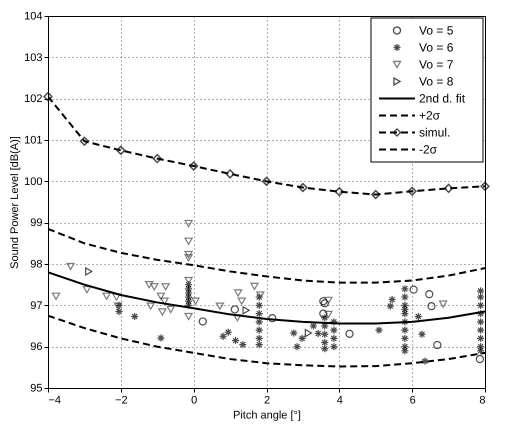 The width and height of the screenshot is (507, 427). Describe the element at coordinates (33, 140) in the screenshot. I see `y-tick-label: 101` at that location.